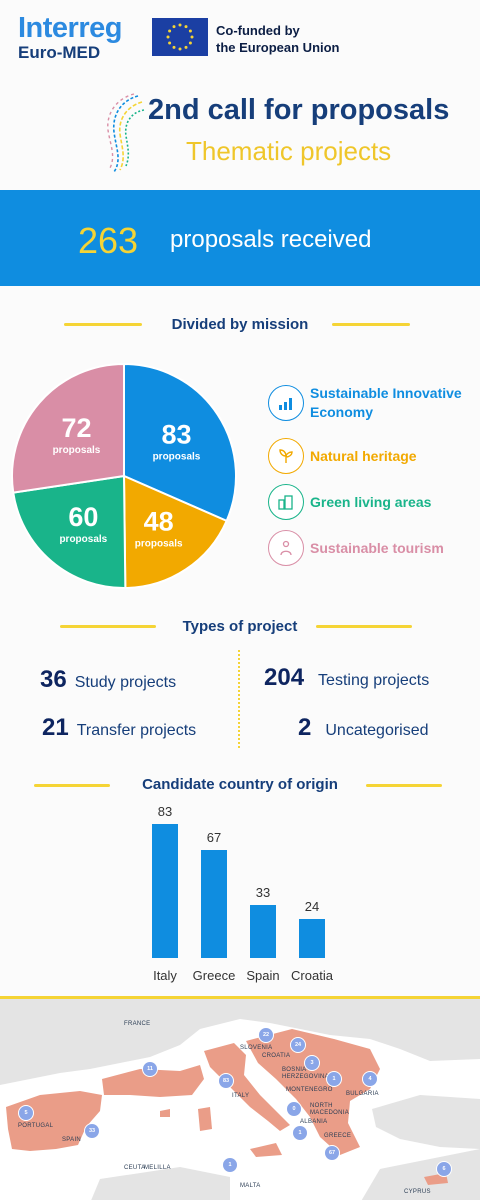 This screenshot has width=480, height=1200. I want to click on legend-economy: Sustainable Innovative Economy, so click(369, 403).